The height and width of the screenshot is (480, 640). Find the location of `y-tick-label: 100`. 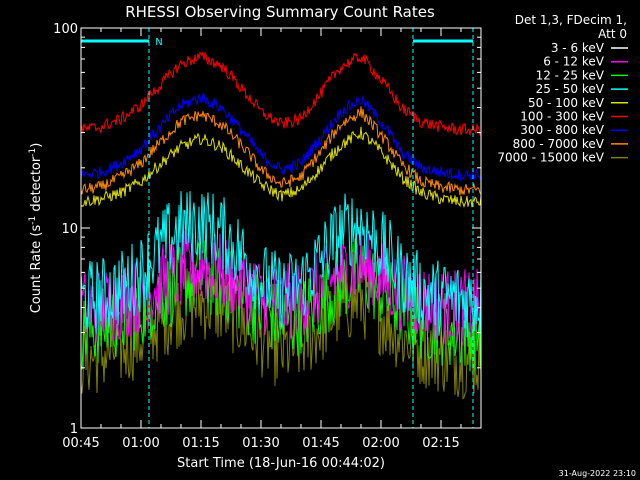

y-tick-label: 100 is located at coordinates (65, 29).